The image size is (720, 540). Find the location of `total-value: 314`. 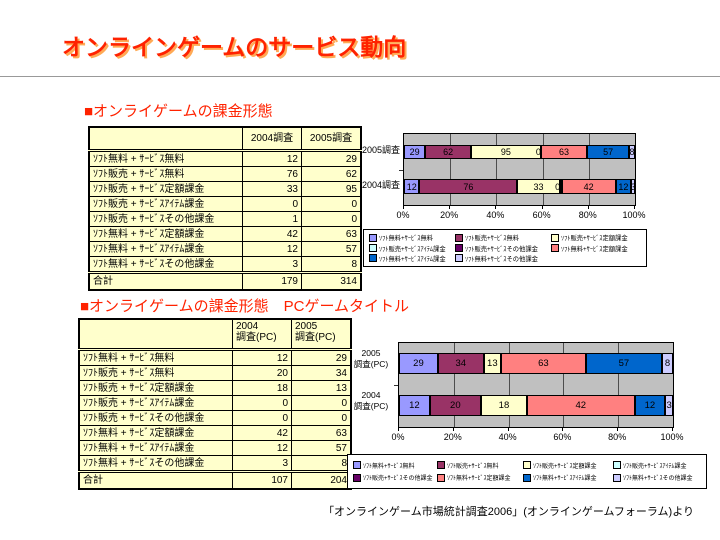

total-value: 314 is located at coordinates (331, 281).